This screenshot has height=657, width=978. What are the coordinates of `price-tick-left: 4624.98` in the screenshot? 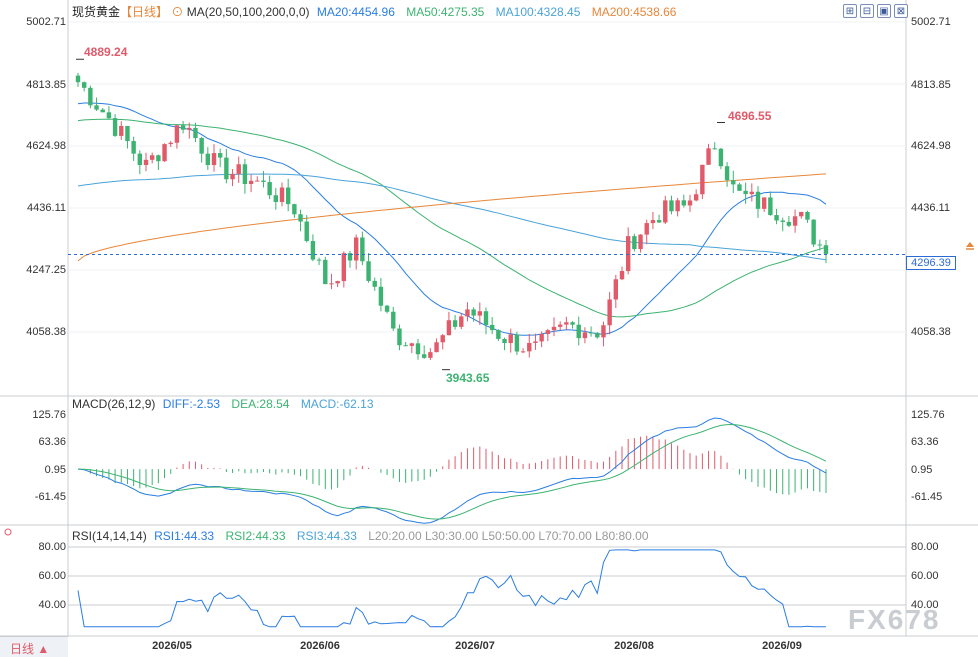 It's located at (46, 146).